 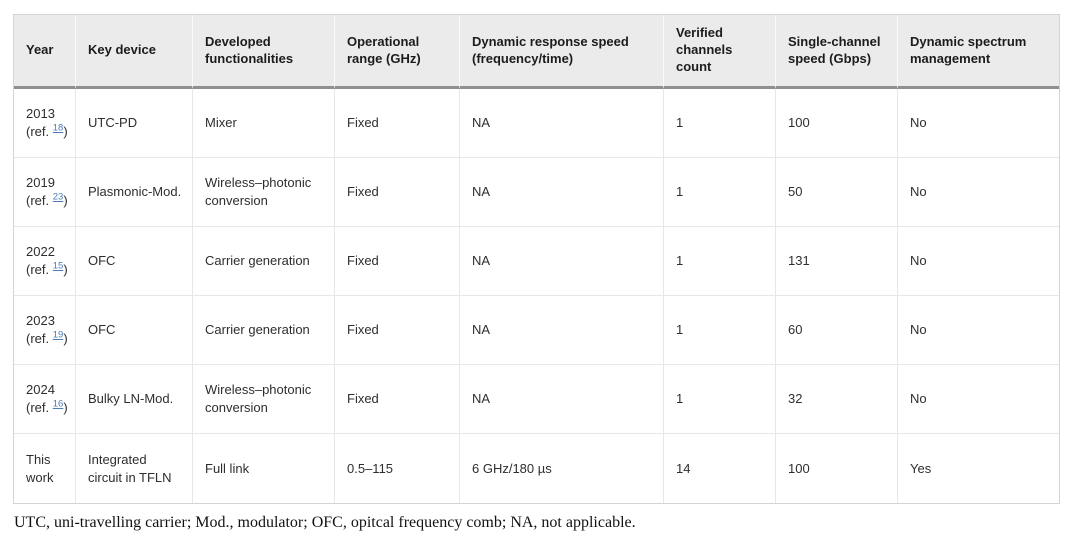 What do you see at coordinates (134, 192) in the screenshot?
I see `key-device-cell: Plasmonic-Mod.` at bounding box center [134, 192].